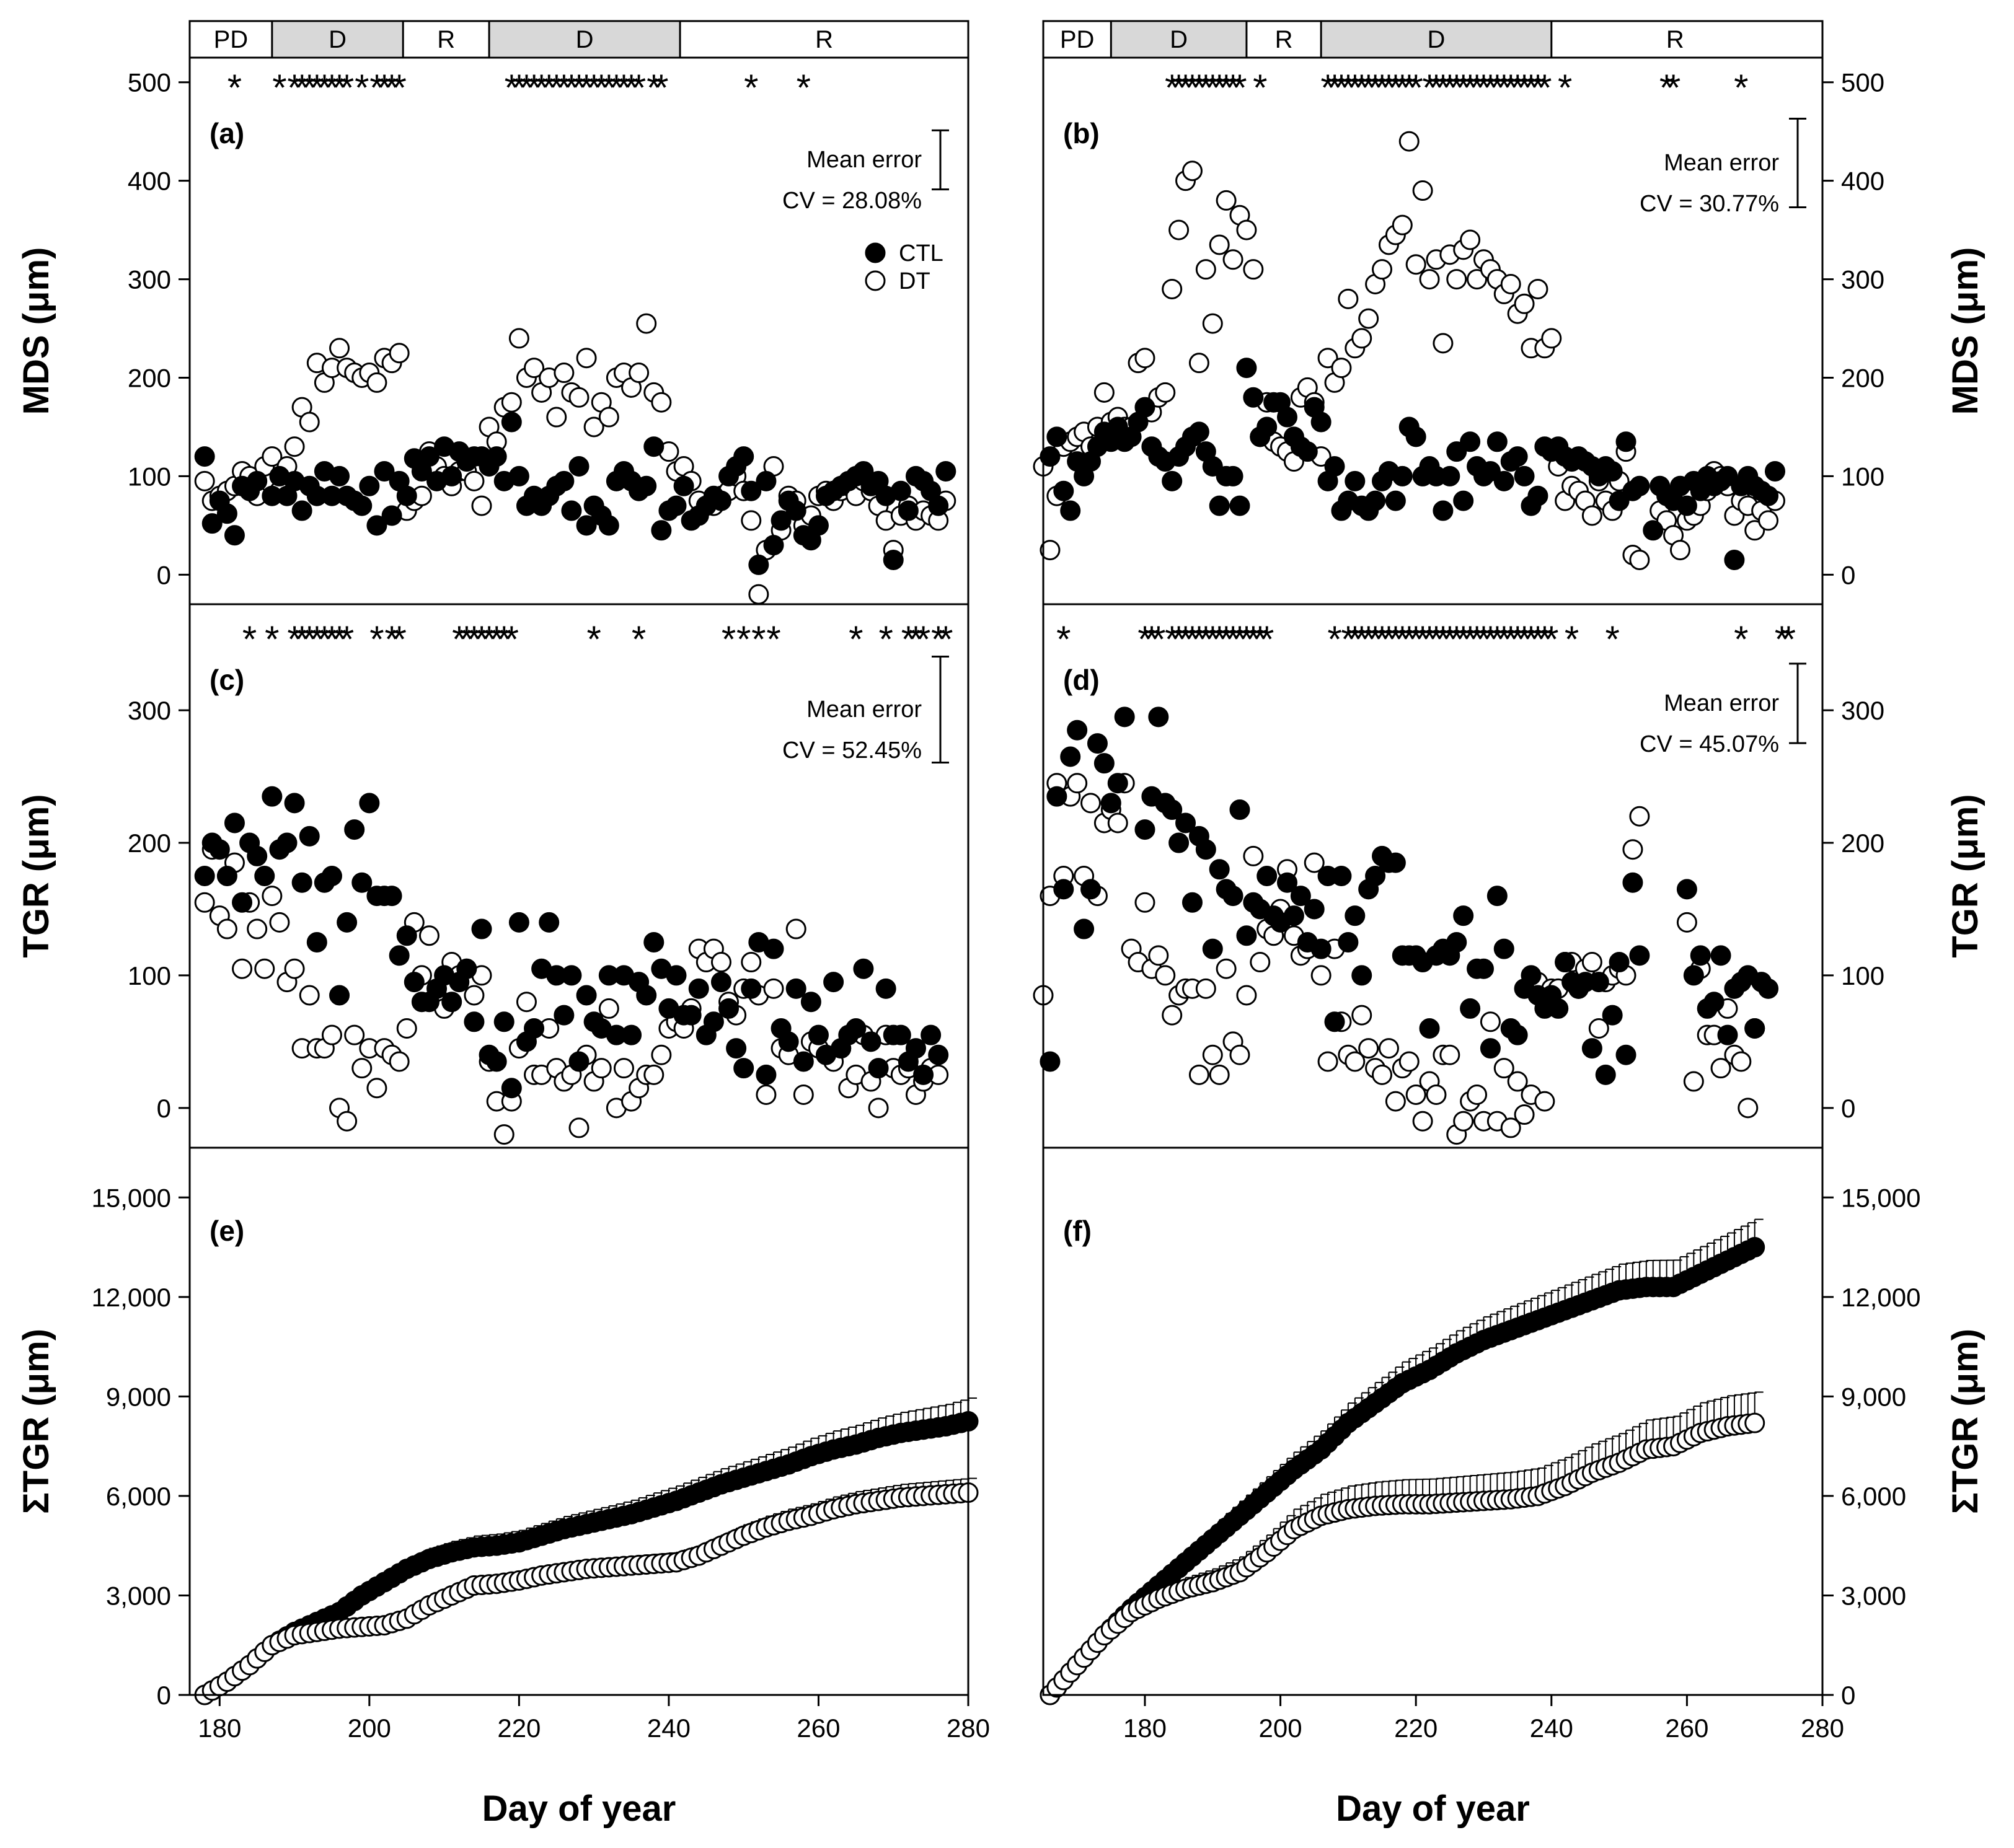 This screenshot has height=1848, width=2014. I want to click on legend-label: DT, so click(914, 281).